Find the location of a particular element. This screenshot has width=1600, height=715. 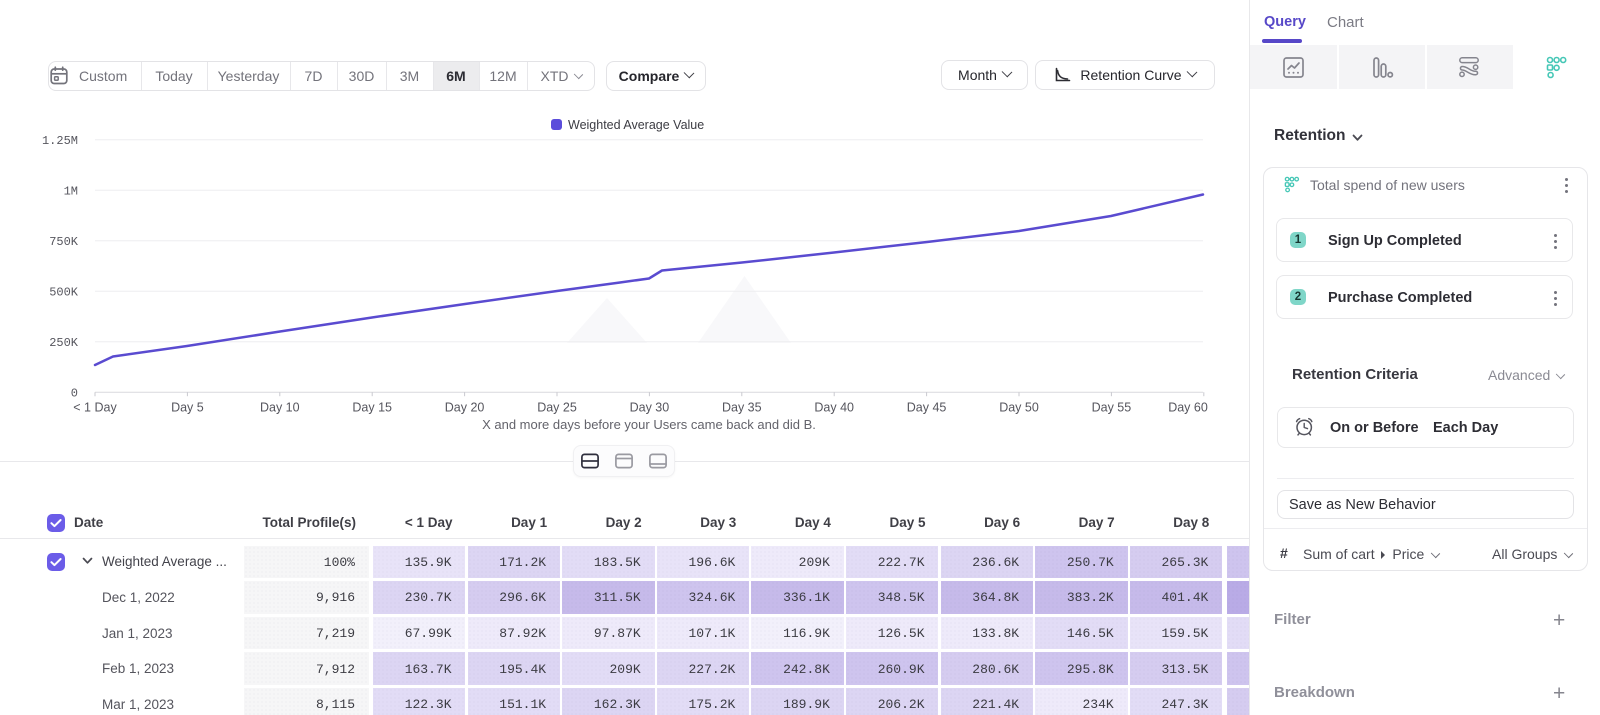

svg-text: Day 15 is located at coordinates (372, 408).